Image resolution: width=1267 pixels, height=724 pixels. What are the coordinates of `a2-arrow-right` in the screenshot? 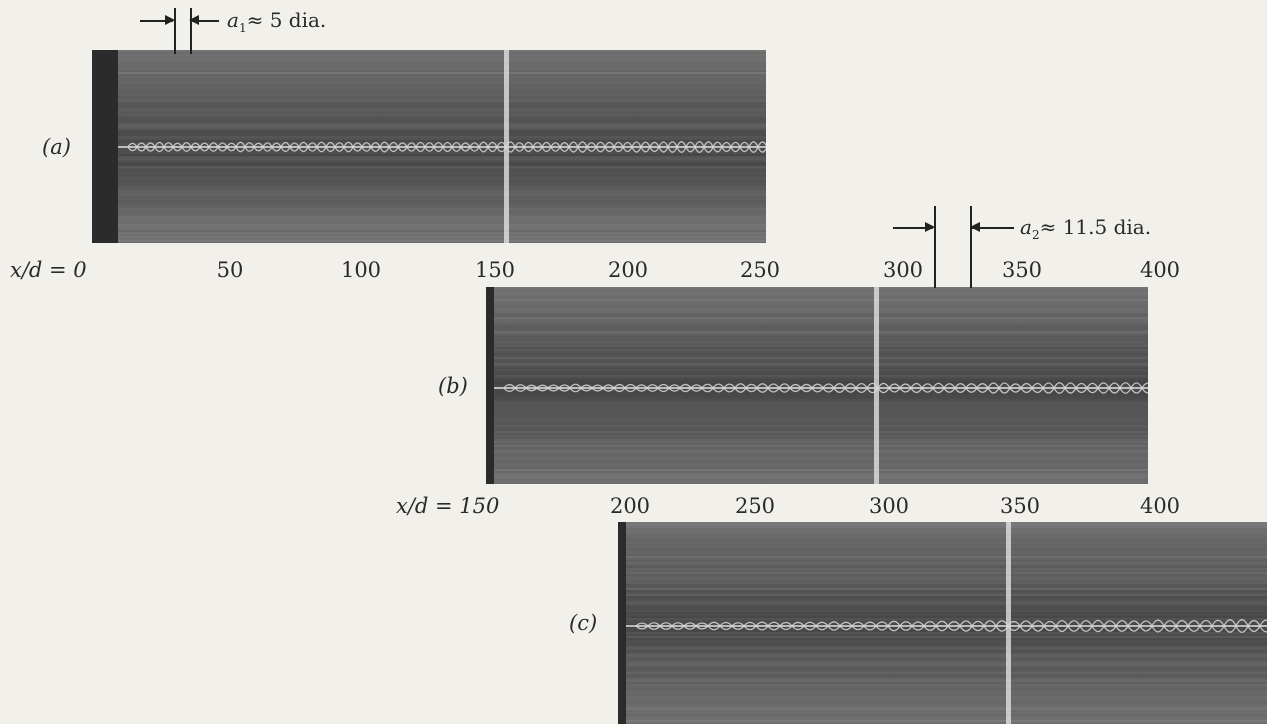 It's located at (914, 227).